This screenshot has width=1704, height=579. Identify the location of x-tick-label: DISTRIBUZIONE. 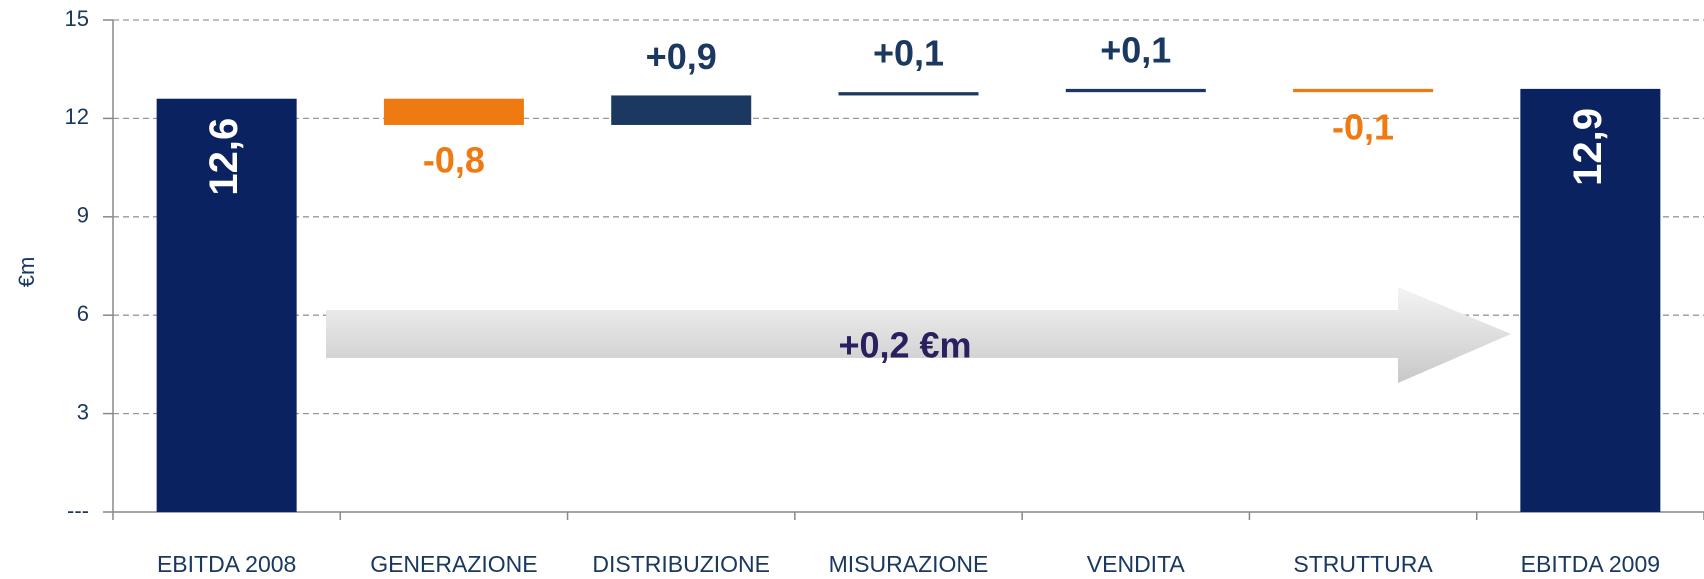
(681, 564).